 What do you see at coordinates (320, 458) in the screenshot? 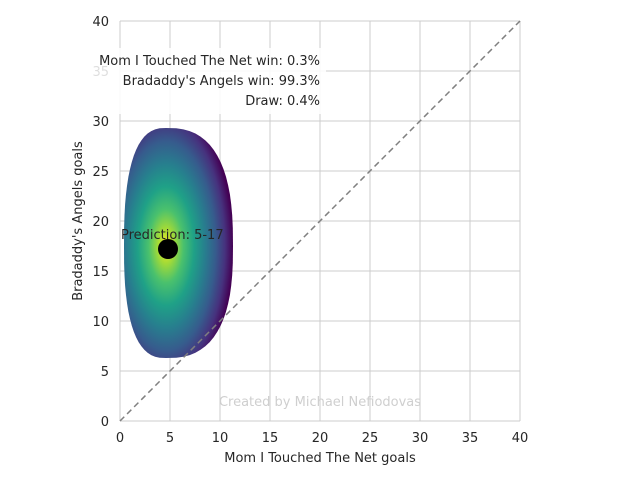
I see `x-axis-label: Mom I Touched The Net goals` at bounding box center [320, 458].